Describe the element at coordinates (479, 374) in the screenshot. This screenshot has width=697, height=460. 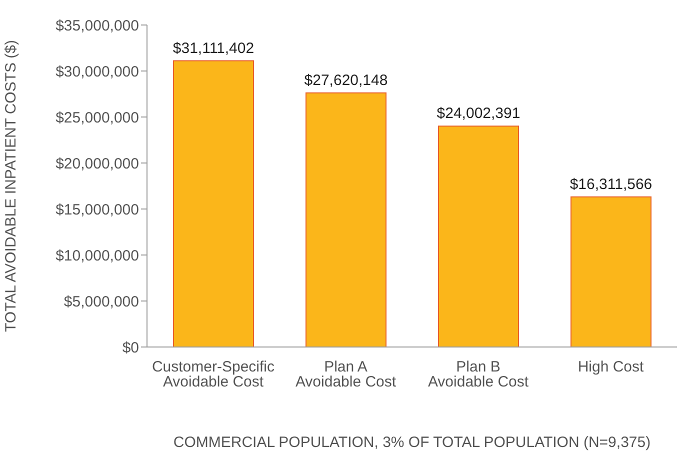
I see `x-tick-label: Plan B Avoidable Cost` at that location.